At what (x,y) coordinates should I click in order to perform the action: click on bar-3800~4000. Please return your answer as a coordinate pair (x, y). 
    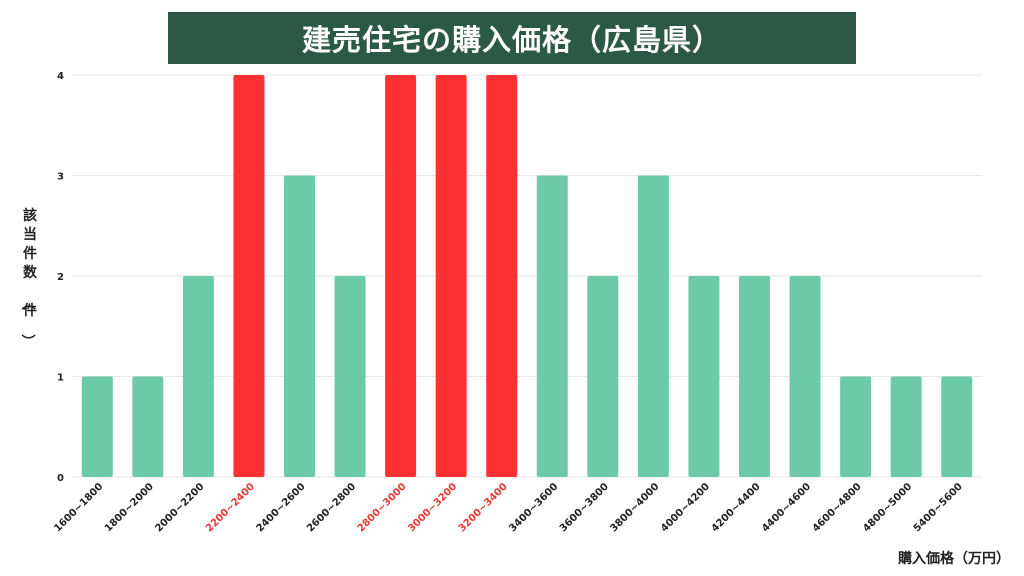
    Looking at the image, I should click on (653, 326).